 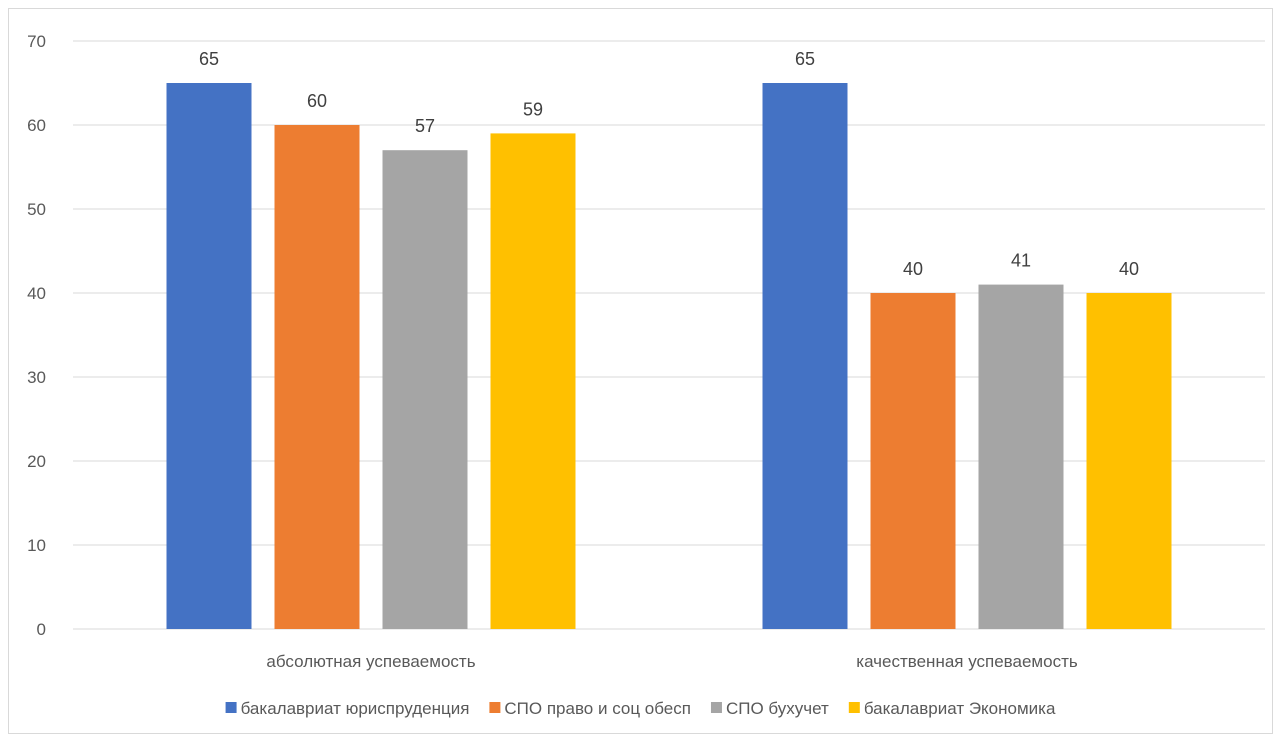 What do you see at coordinates (41, 629) in the screenshot?
I see `y-tick-label: 0` at bounding box center [41, 629].